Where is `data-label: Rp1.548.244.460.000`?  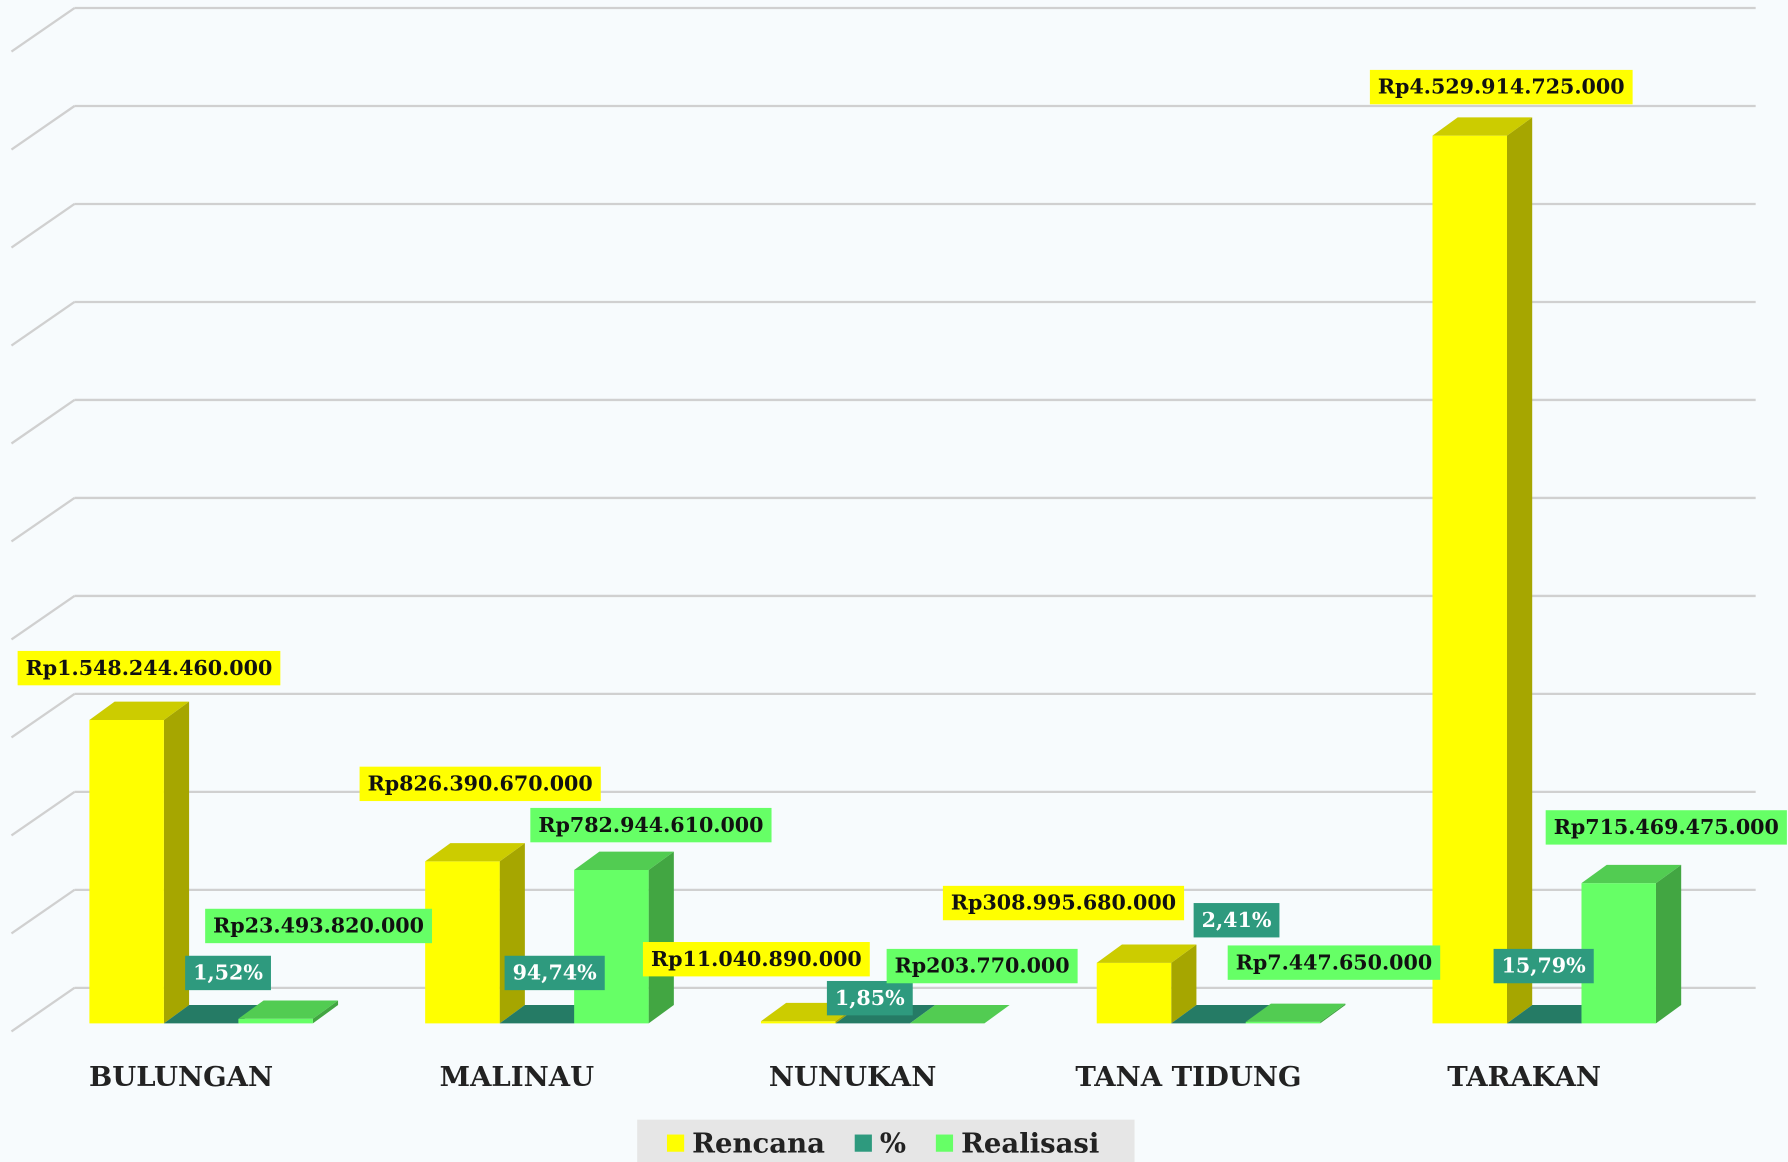
data-label: Rp1.548.244.460.000 is located at coordinates (149, 668).